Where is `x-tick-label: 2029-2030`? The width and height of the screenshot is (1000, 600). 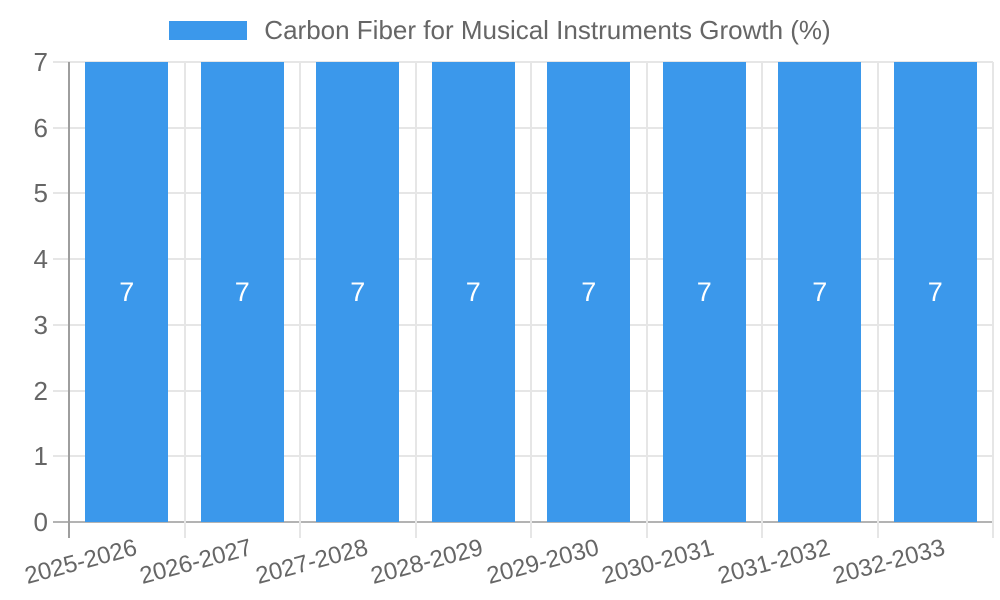
x-tick-label: 2029-2030 is located at coordinates (542, 562).